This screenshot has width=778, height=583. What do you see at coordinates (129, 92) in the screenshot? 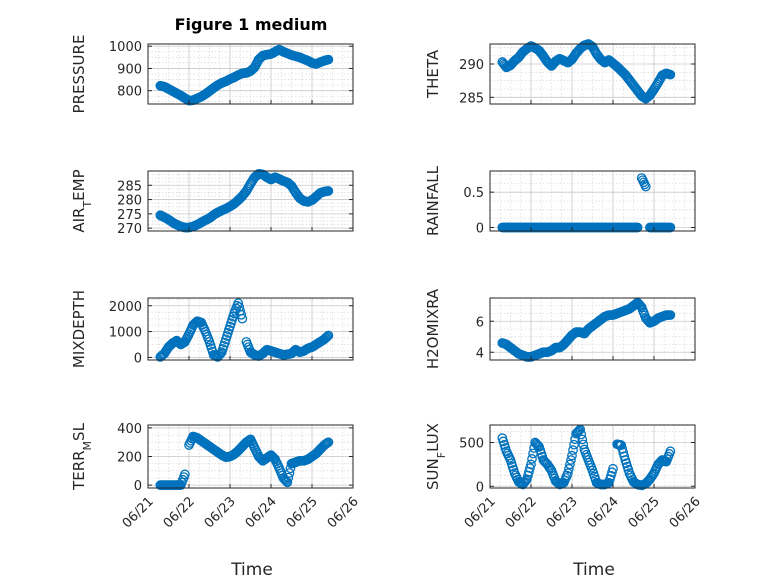
I see `y-tick-label: 800` at bounding box center [129, 92].